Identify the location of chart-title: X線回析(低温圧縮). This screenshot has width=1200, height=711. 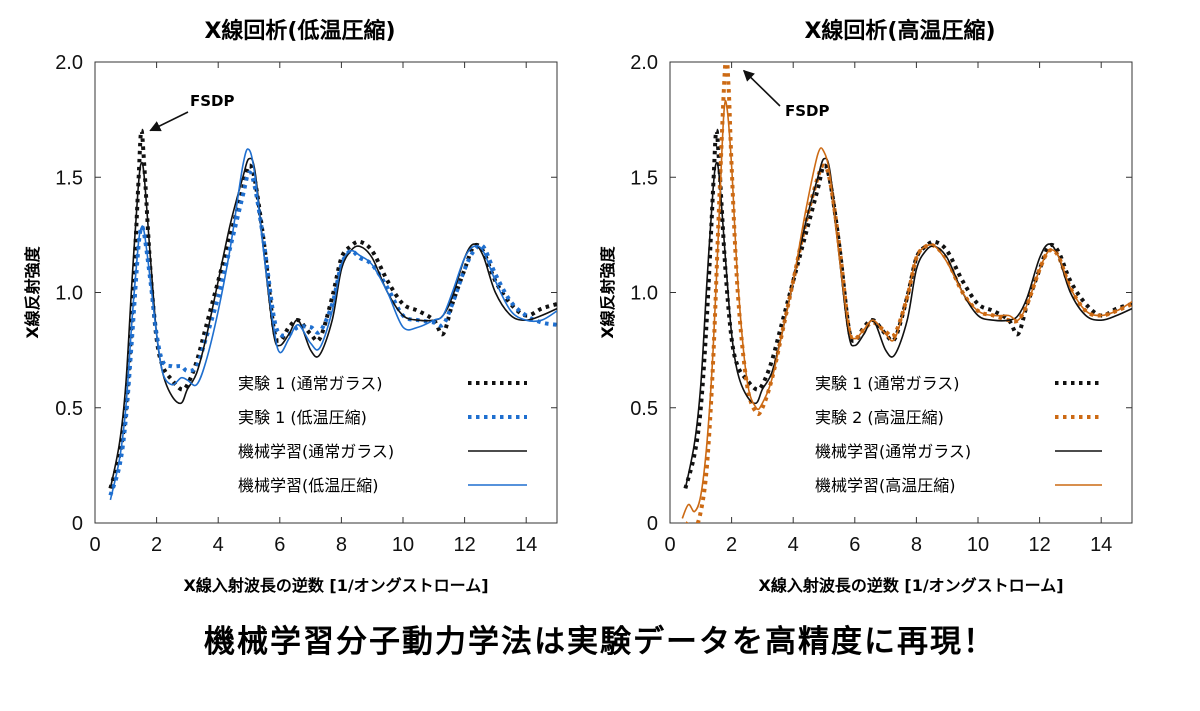
(299, 31).